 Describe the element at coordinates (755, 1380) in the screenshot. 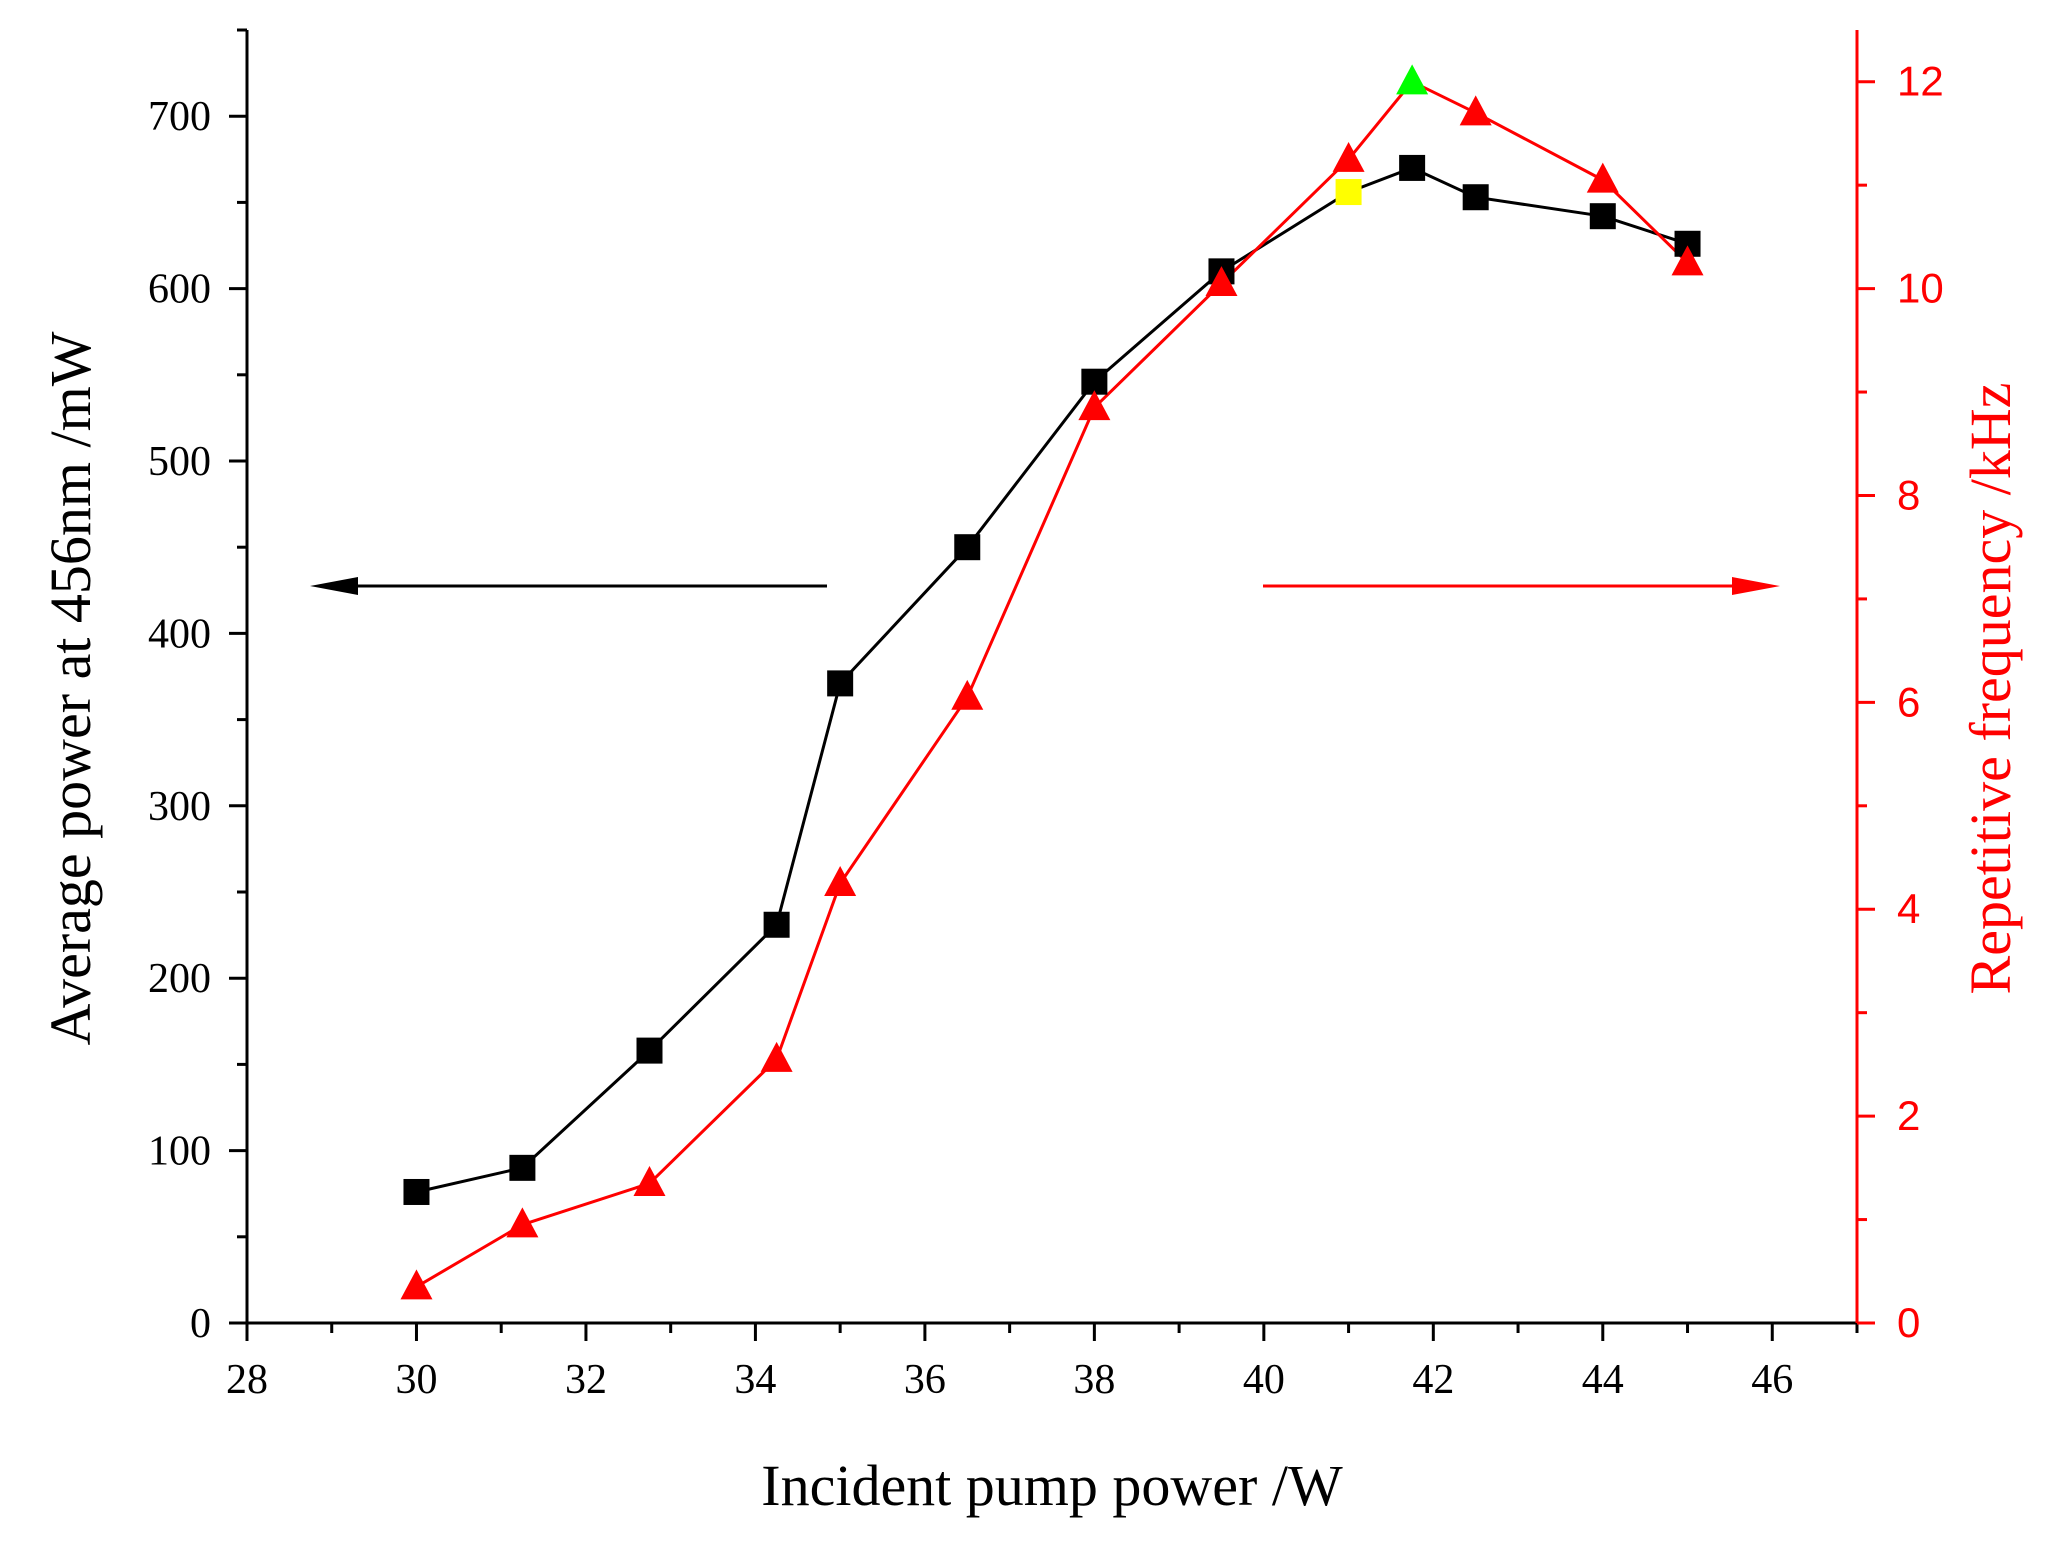

I see `x-tick-label: 34` at that location.